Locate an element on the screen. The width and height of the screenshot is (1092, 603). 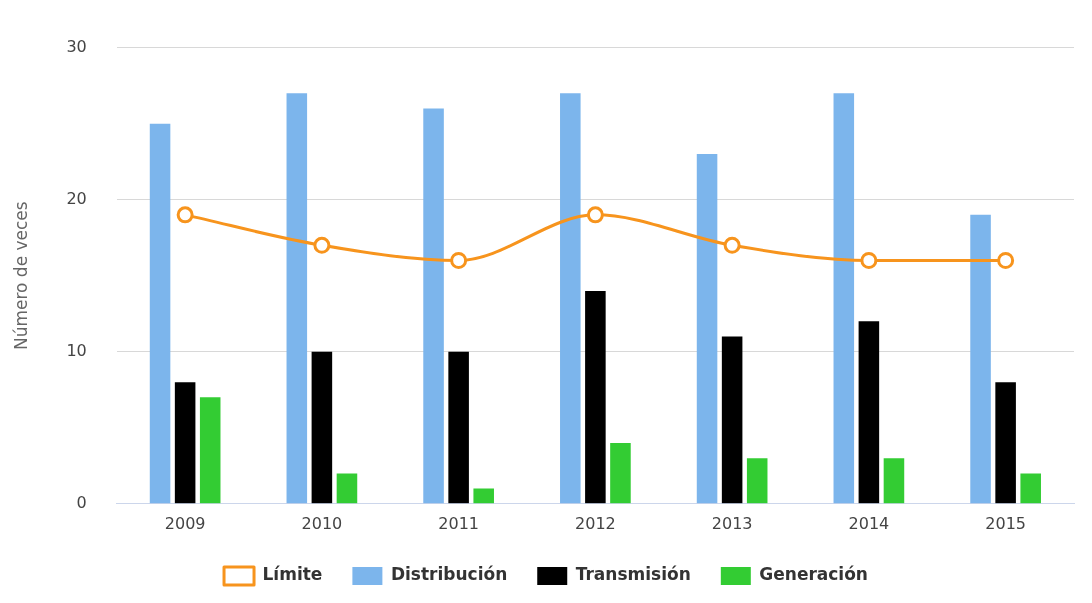
legend-label: Límite is located at coordinates (292, 574).